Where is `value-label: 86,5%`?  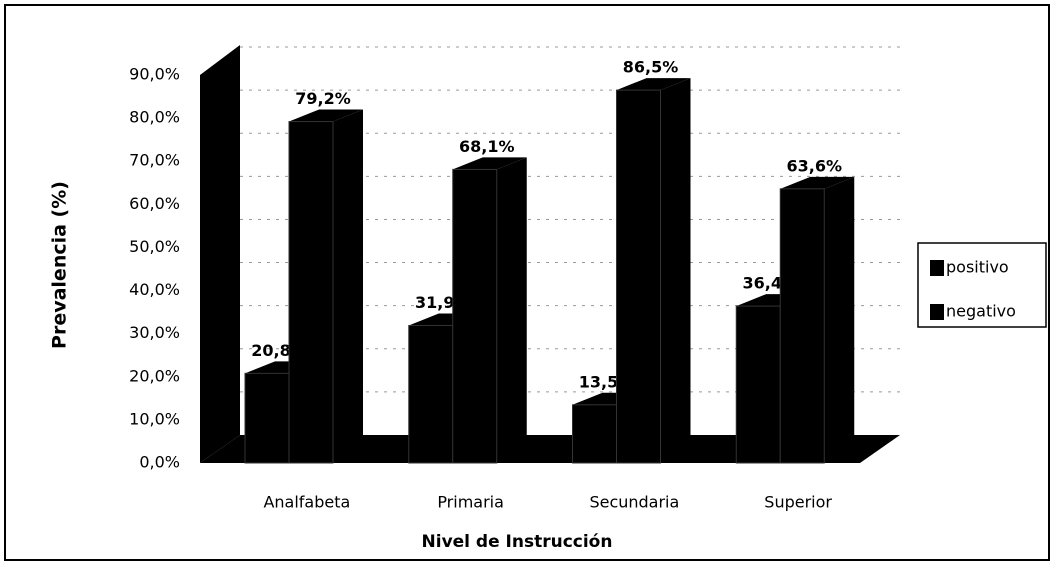 value-label: 86,5% is located at coordinates (651, 67).